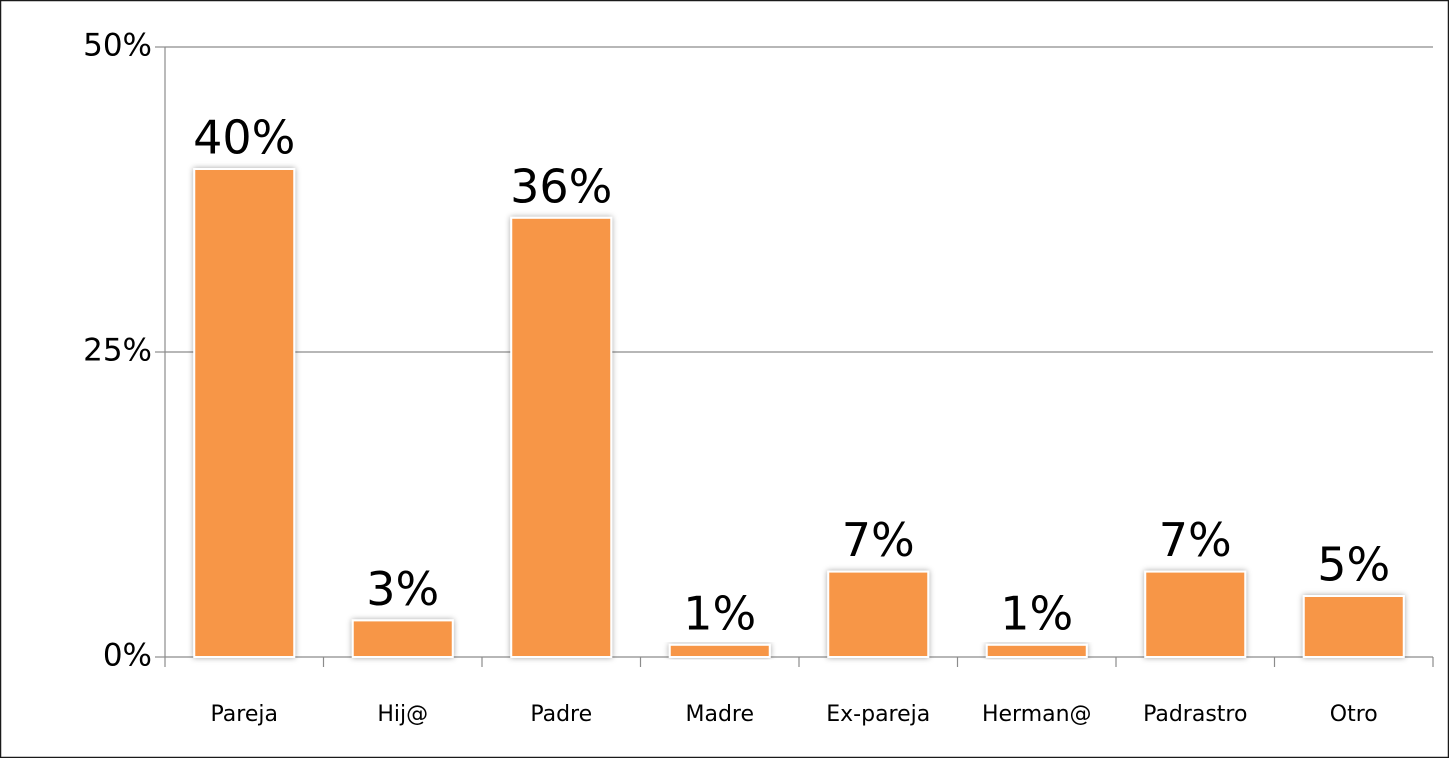 This screenshot has width=1449, height=758. Describe the element at coordinates (244, 714) in the screenshot. I see `x-tick-label: Pareja` at that location.